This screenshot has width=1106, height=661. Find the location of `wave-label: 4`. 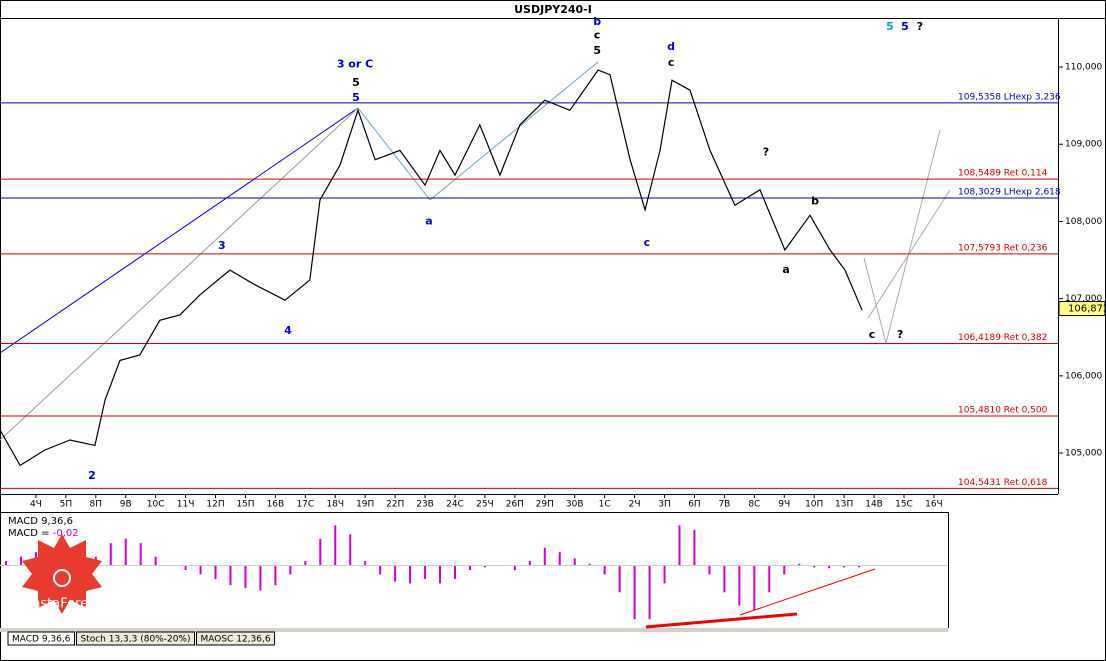

wave-label: 4 is located at coordinates (288, 330).